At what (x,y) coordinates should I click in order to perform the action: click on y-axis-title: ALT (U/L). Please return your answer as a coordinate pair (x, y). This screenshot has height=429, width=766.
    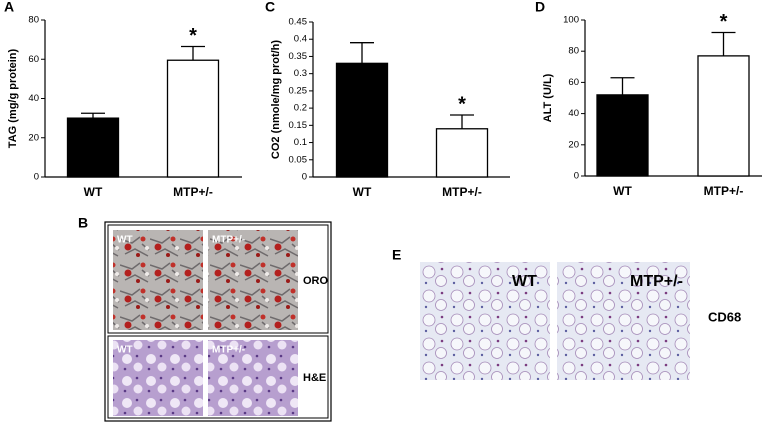
    Looking at the image, I should click on (548, 97).